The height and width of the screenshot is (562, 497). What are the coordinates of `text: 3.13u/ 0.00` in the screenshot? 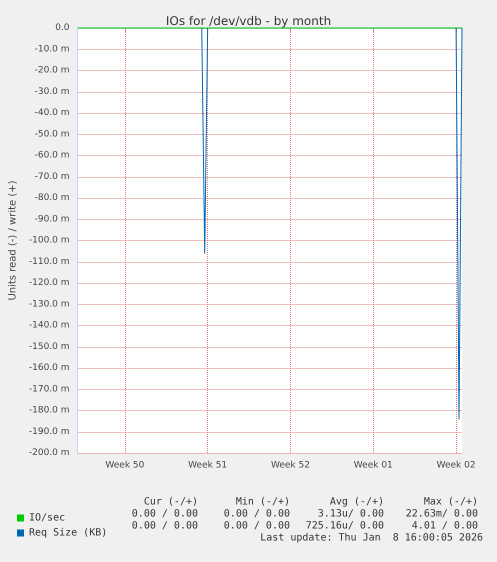 It's located at (351, 514).